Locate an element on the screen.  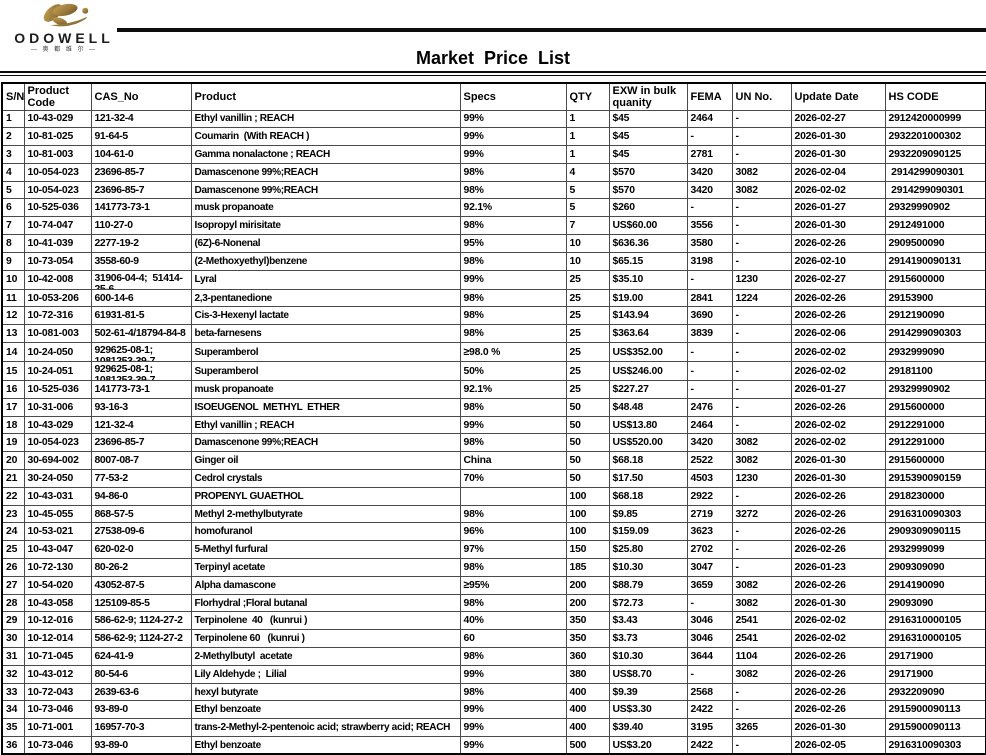
cell-code: 10-72-130 is located at coordinates (57, 567).